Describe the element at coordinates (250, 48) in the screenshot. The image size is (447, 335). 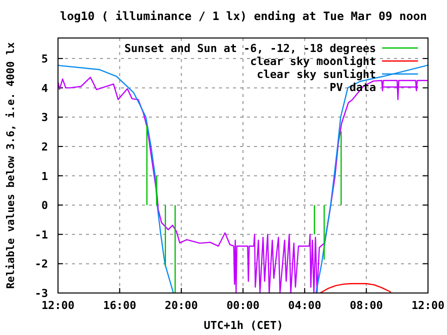
I see `legend-label: Sunset and Sun at -6, -12, -18 degrees` at that location.